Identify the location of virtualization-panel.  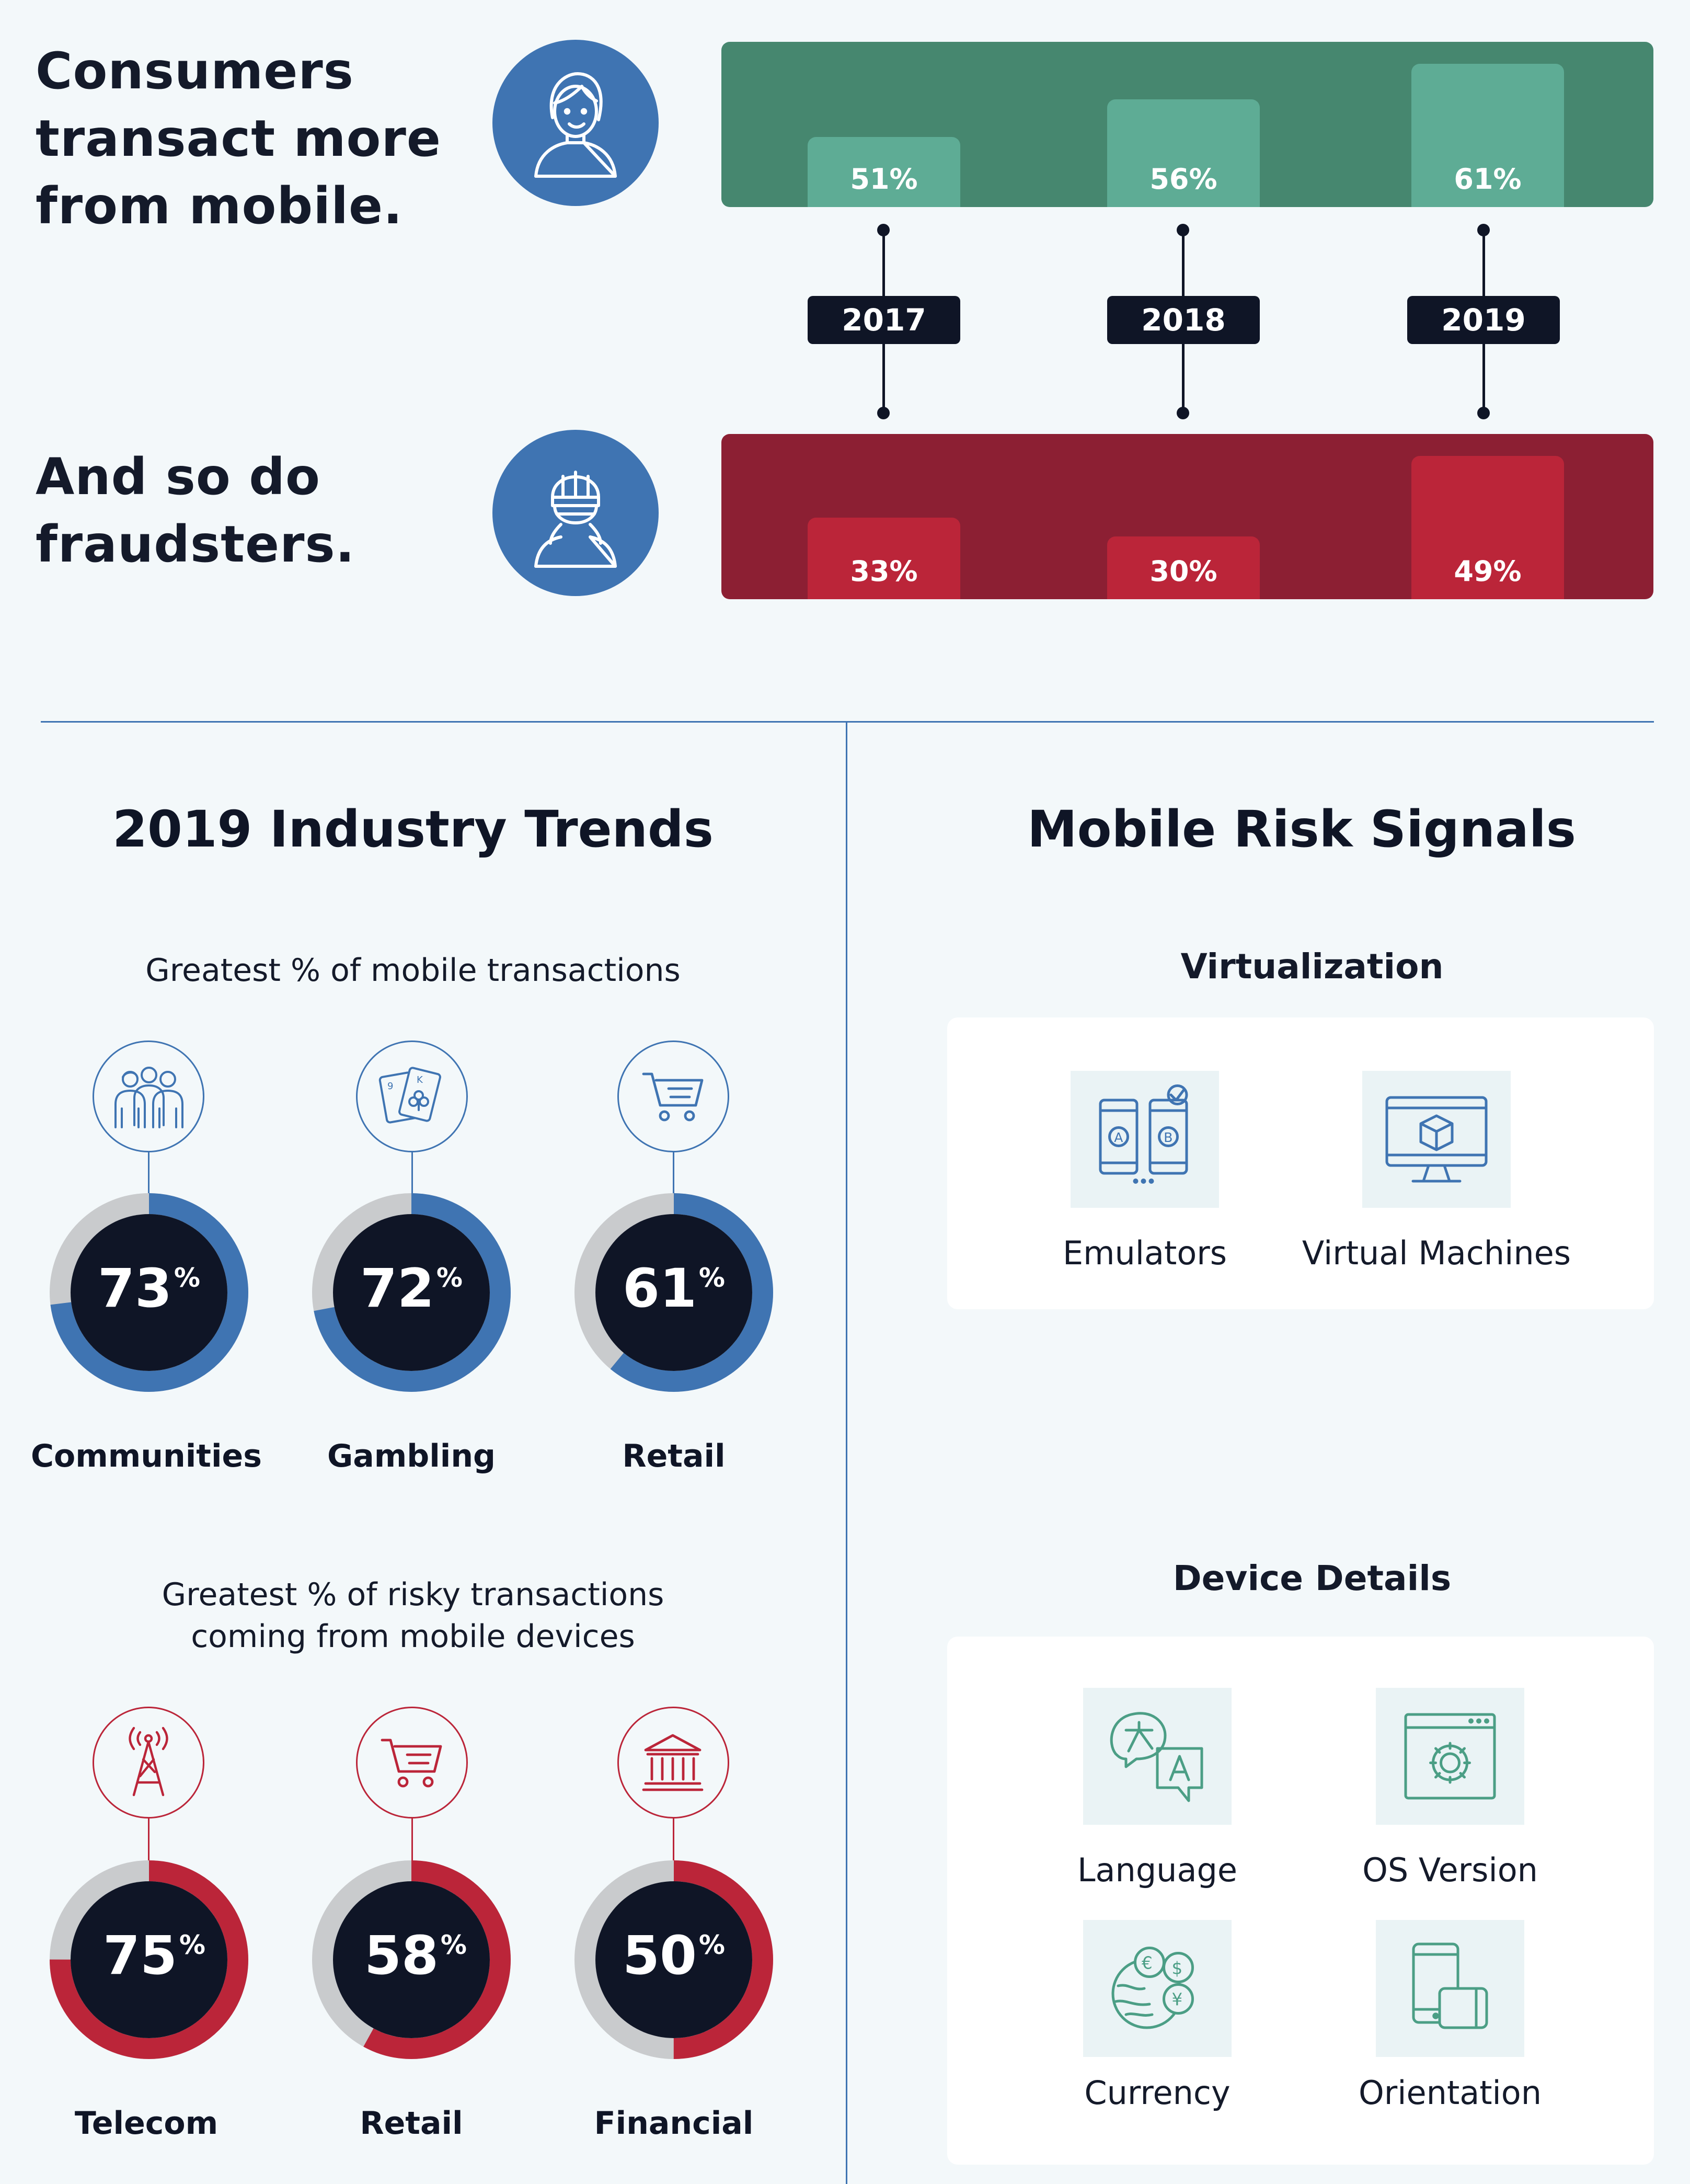
(1301, 1163).